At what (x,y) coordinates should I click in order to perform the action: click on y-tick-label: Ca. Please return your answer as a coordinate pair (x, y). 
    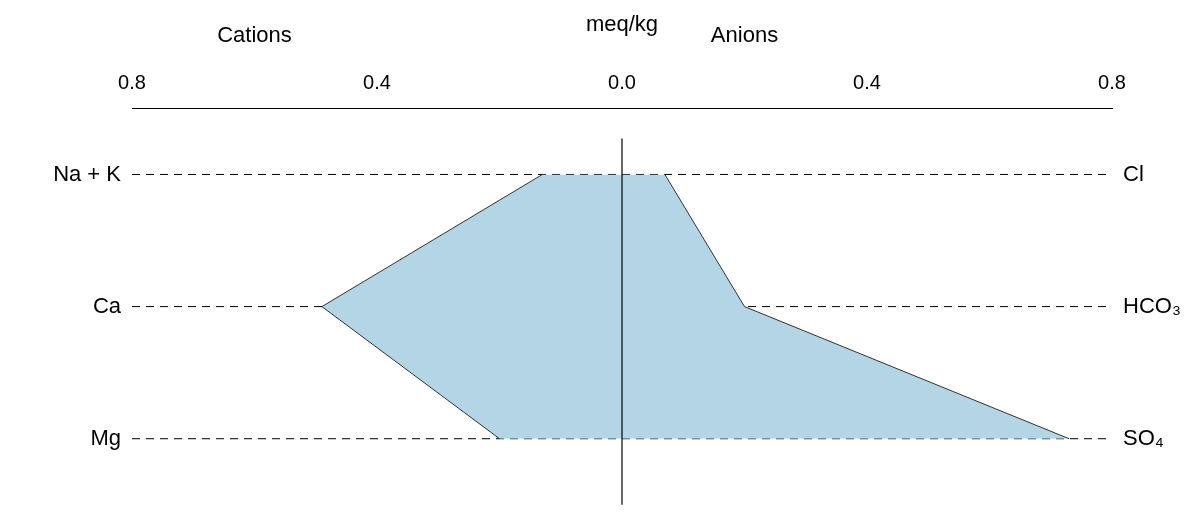
    Looking at the image, I should click on (107, 305).